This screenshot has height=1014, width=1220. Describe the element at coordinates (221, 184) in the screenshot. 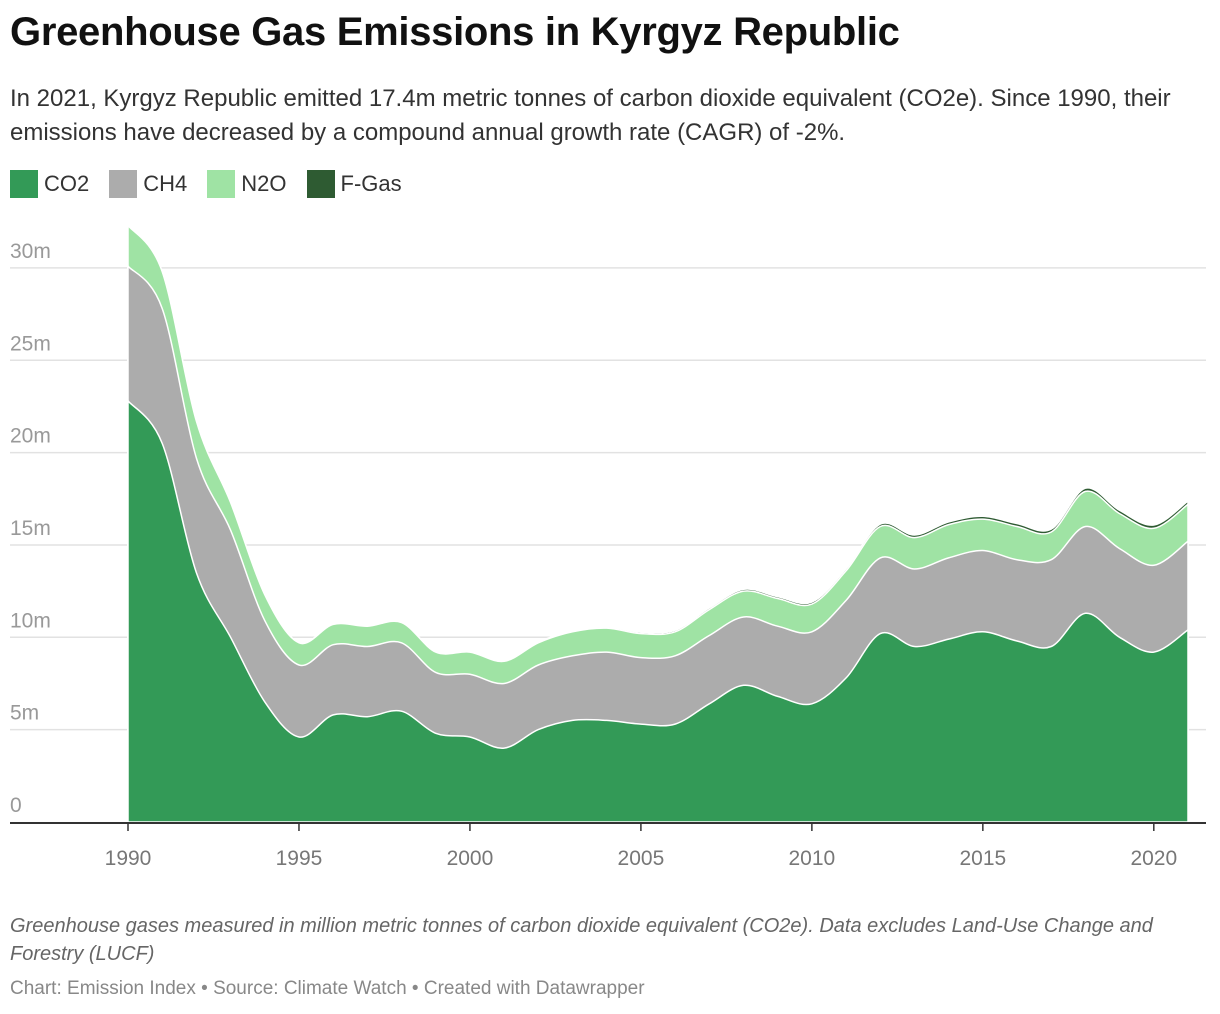

I see `legend-swatch-n2o` at that location.